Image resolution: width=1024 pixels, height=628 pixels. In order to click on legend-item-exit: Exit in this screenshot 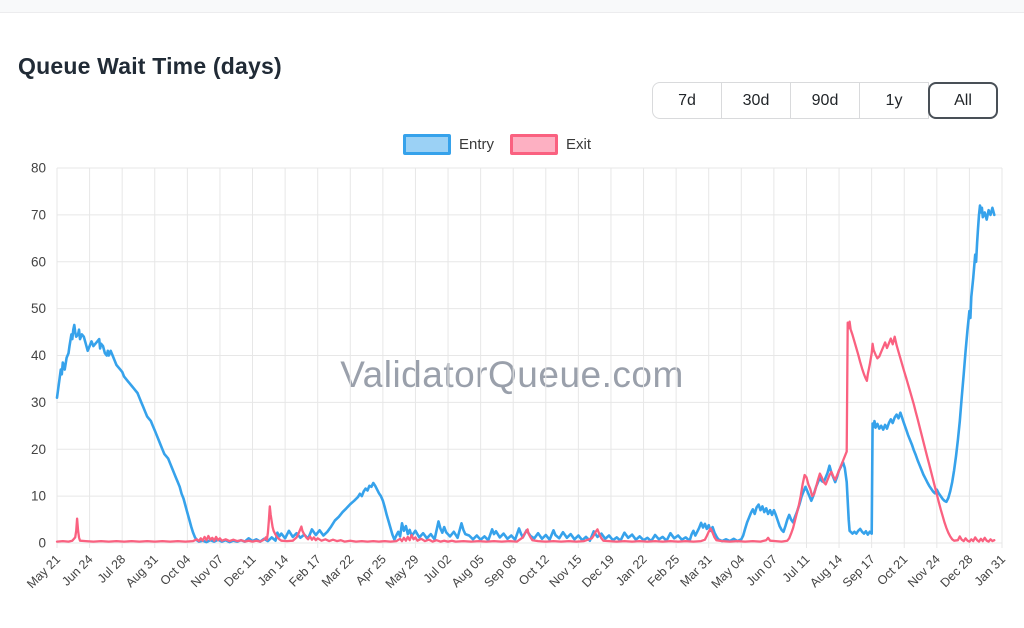, I will do `click(550, 144)`.